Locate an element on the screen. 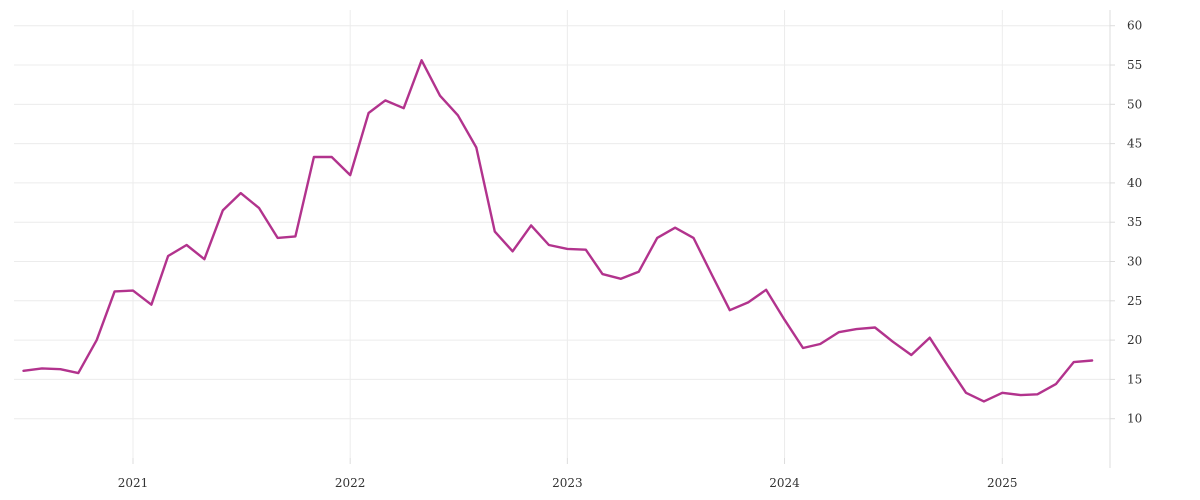 The height and width of the screenshot is (500, 1200). x-tick-label: 2023 is located at coordinates (567, 483).